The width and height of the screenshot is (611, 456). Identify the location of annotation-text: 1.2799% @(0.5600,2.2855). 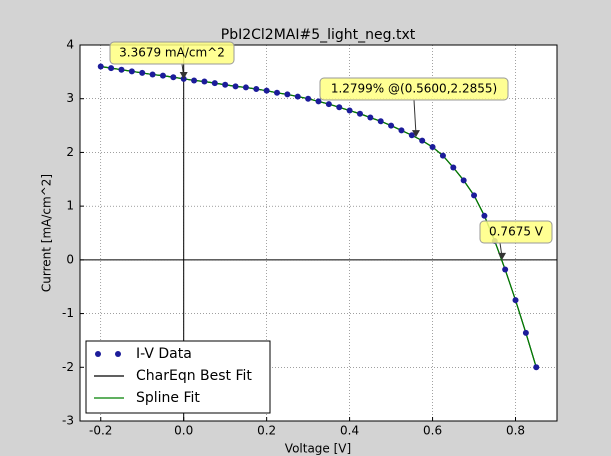
(414, 89).